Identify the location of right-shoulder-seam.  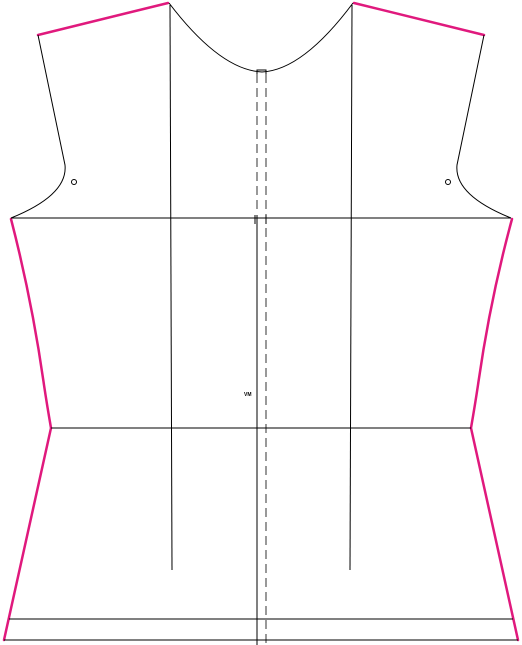
(419, 19).